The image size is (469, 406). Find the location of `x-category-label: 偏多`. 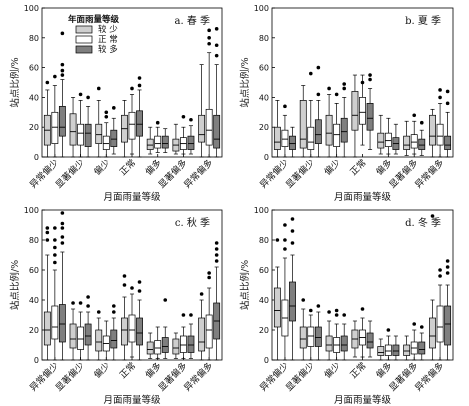

x-category-label: 偏多 is located at coordinates (153, 167).